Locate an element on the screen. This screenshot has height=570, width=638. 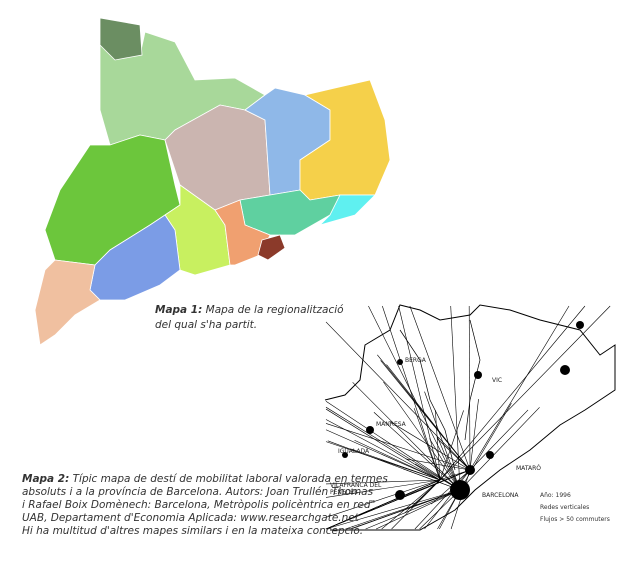
caption-label: Mapa 1: is located at coordinates (178, 310).